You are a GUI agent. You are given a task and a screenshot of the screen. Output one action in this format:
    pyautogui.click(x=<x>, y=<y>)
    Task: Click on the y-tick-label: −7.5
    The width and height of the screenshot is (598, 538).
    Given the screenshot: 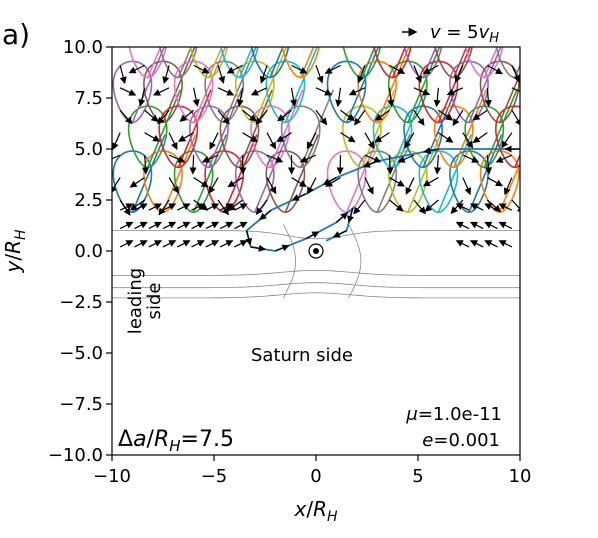 What is the action you would take?
    pyautogui.click(x=81, y=404)
    